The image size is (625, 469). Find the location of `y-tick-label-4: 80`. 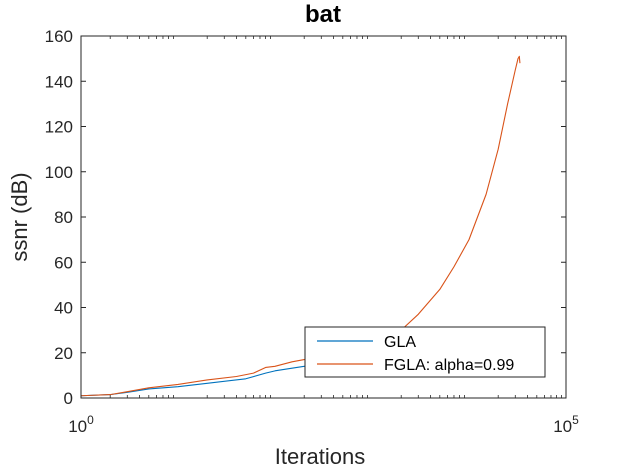

y-tick-label-4: 80 is located at coordinates (63, 217).